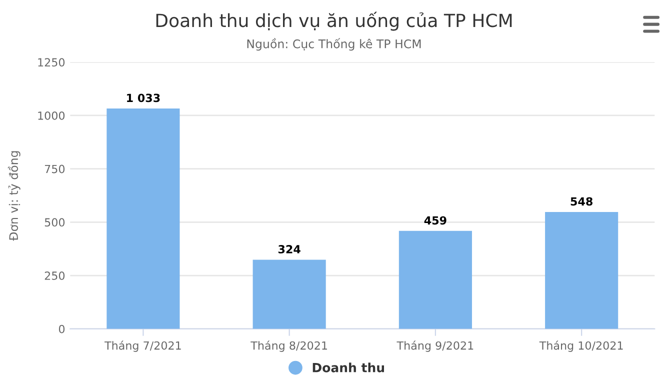 This screenshot has width=668, height=386. I want to click on data-label: 548, so click(581, 201).